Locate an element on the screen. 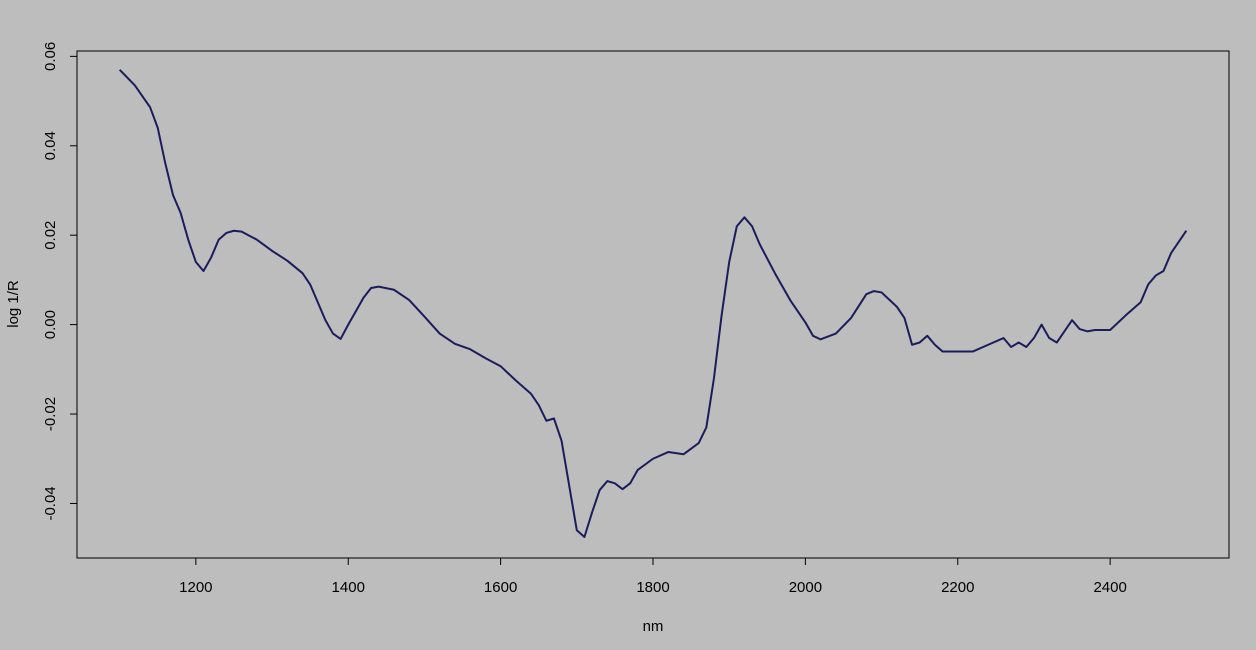 The height and width of the screenshot is (650, 1256). x-axis-label: nm is located at coordinates (653, 626).